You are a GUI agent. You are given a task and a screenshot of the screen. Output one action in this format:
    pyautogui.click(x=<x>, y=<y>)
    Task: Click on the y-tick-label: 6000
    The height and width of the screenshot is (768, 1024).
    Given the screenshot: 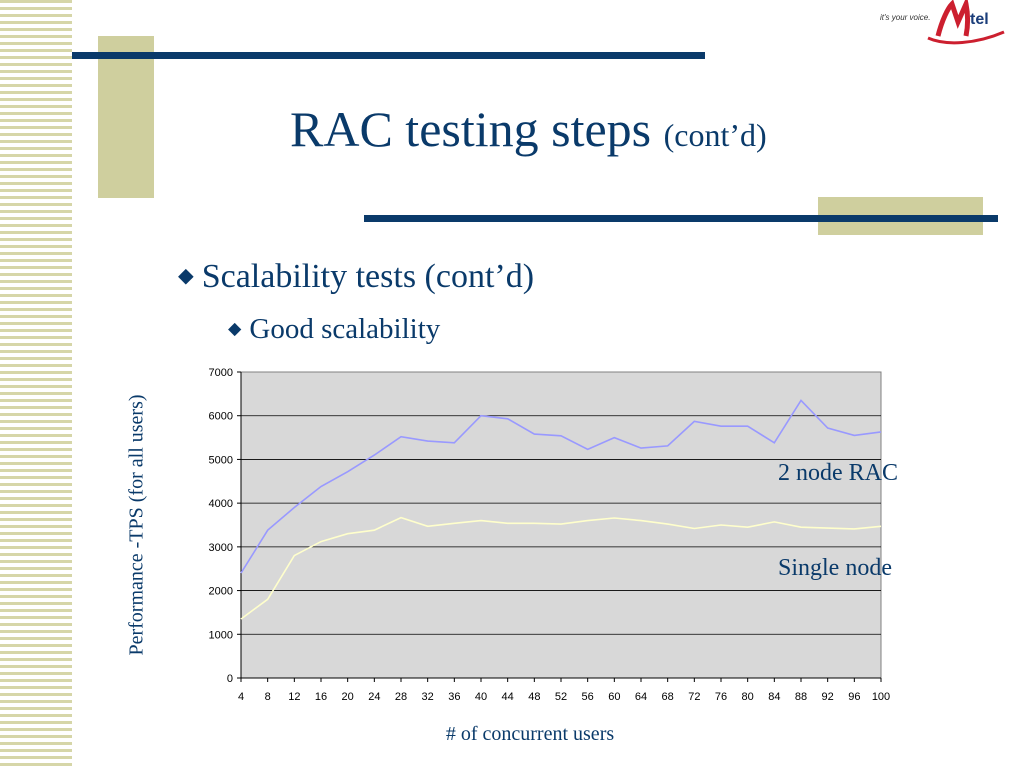 What is the action you would take?
    pyautogui.click(x=221, y=417)
    